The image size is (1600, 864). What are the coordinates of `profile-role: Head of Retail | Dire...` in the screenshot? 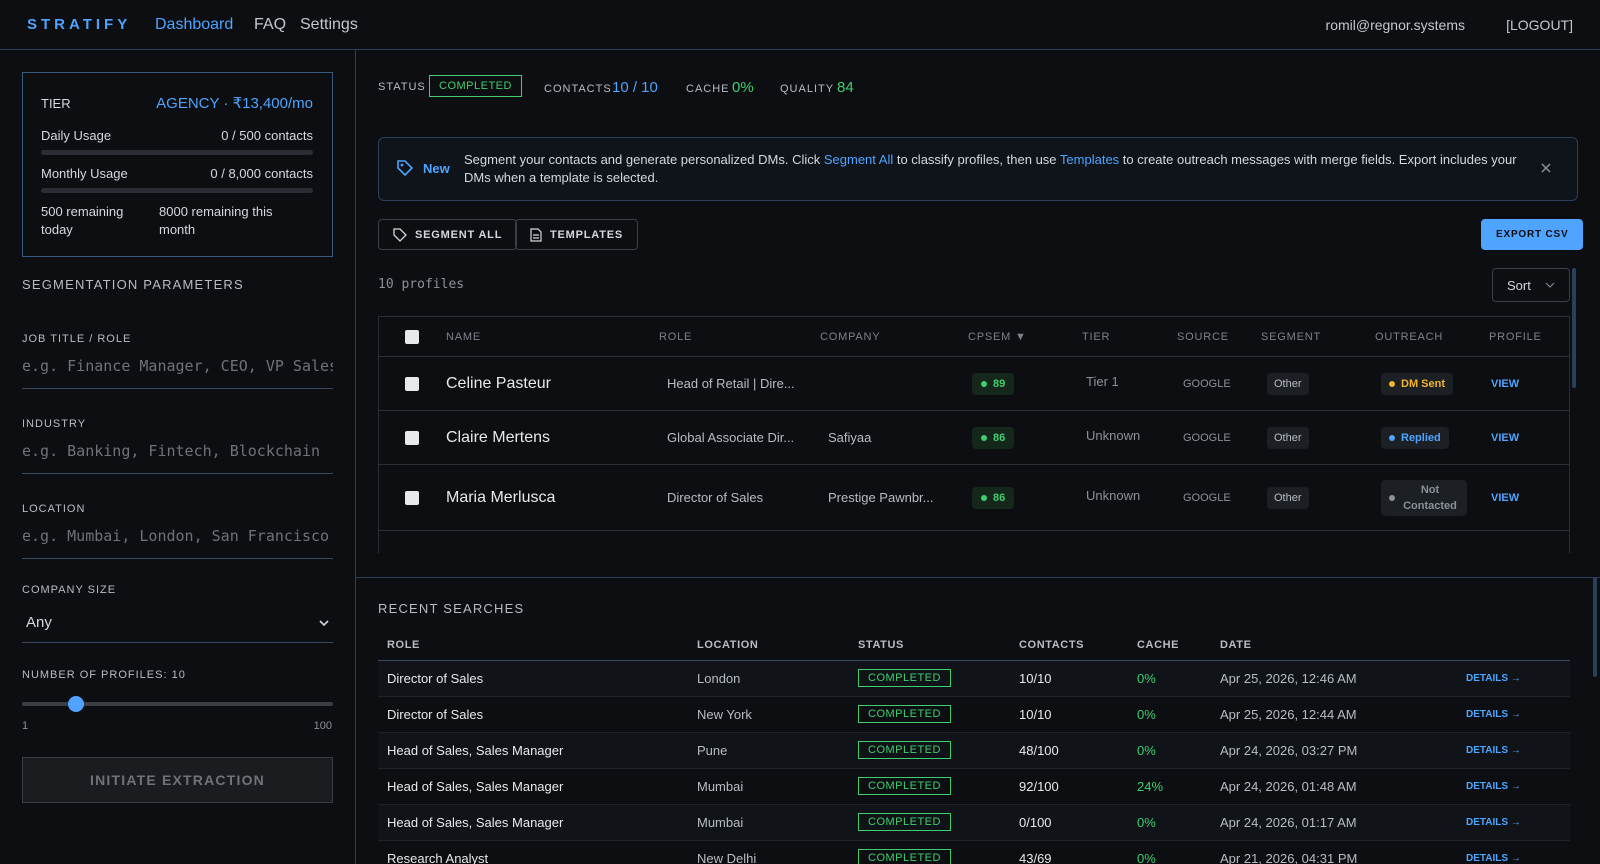 It's located at (731, 383).